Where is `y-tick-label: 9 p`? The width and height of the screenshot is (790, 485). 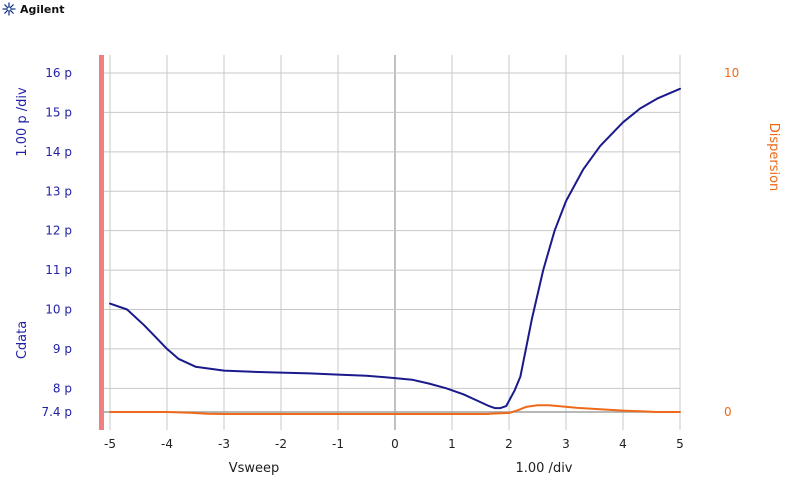 y-tick-label: 9 p is located at coordinates (62, 349).